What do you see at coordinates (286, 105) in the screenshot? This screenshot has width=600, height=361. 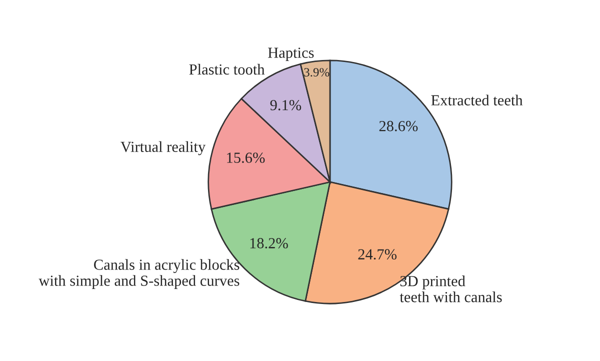 I see `data-label: 9.1%` at bounding box center [286, 105].